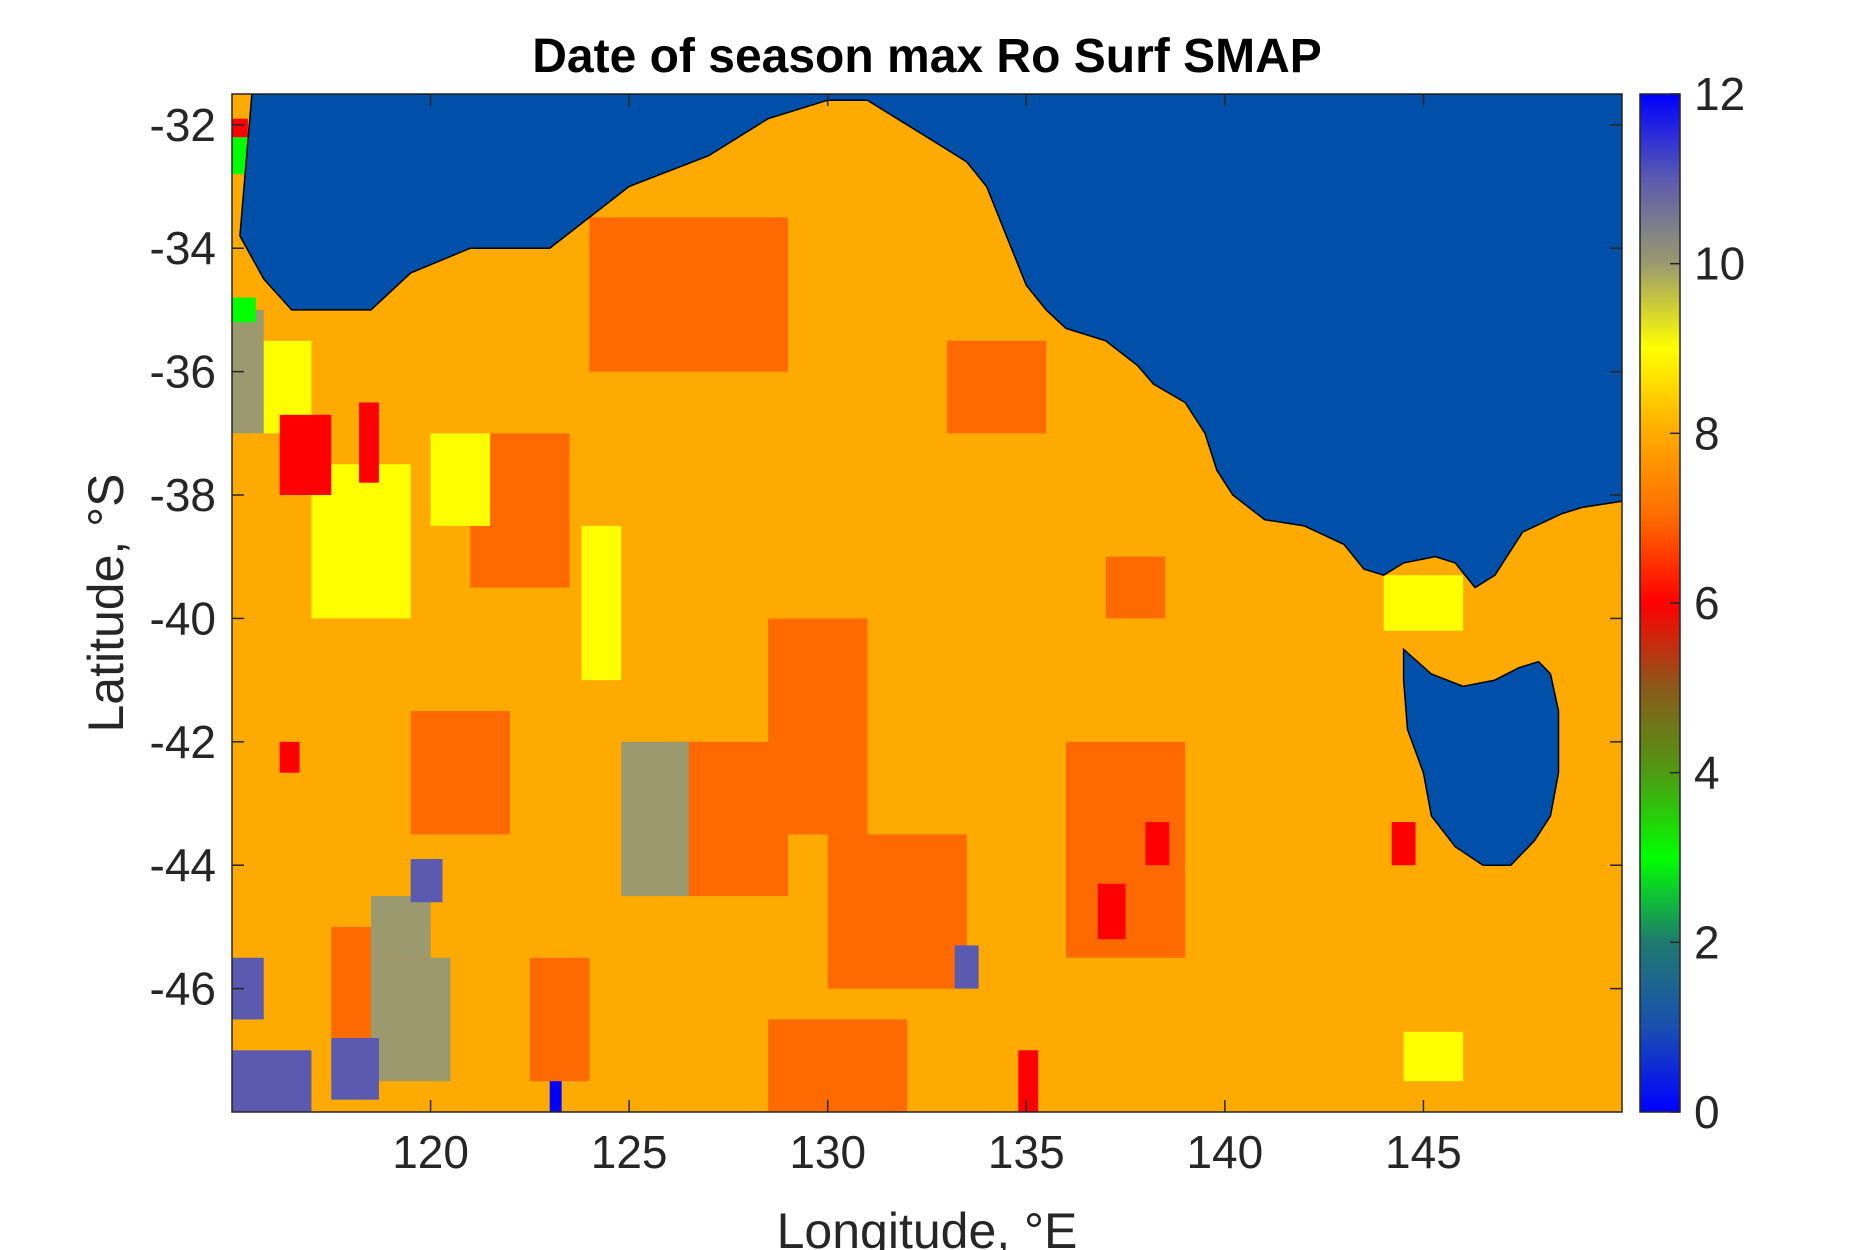 This screenshot has width=1875, height=1250. What do you see at coordinates (183, 495) in the screenshot?
I see `y-tick-label: -38` at bounding box center [183, 495].